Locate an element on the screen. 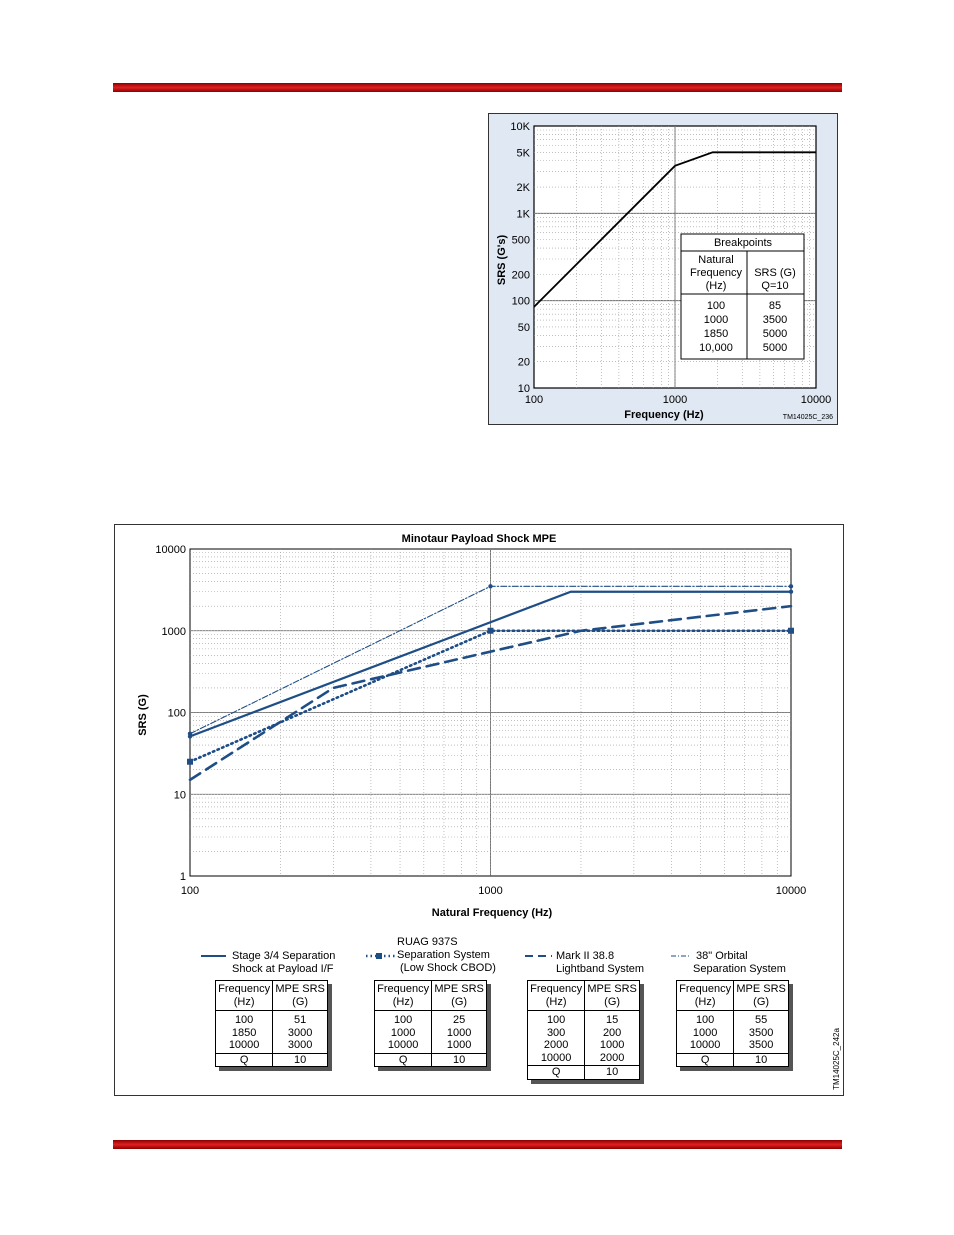 Image resolution: width=954 pixels, height=1235 pixels. legend-sample-dotted-marker is located at coordinates (379, 956).